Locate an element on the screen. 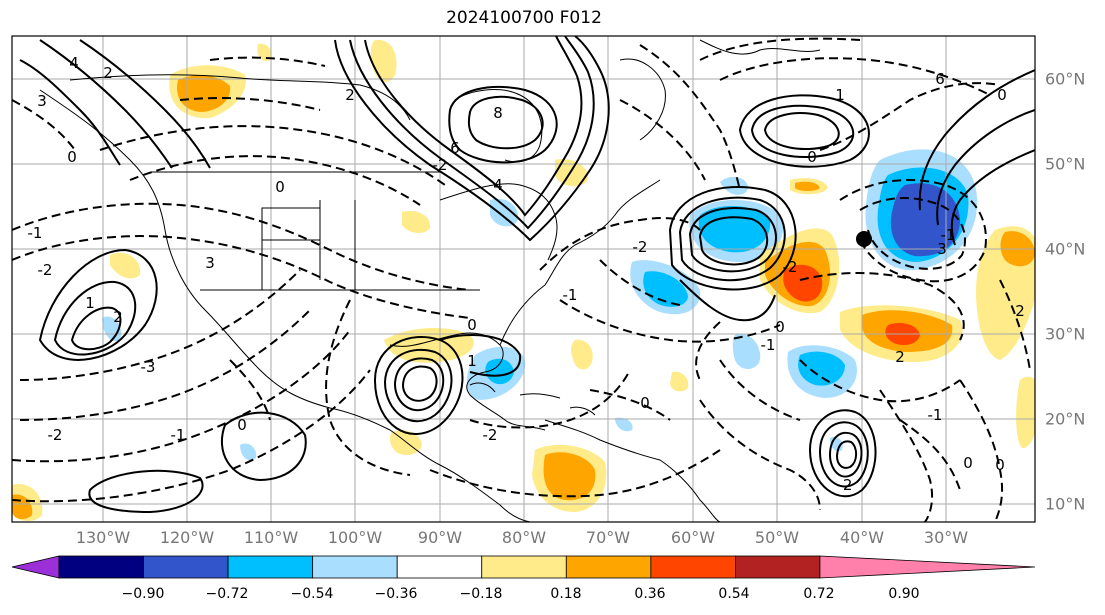 The width and height of the screenshot is (1105, 615). lon-label: 30°W is located at coordinates (946, 537).